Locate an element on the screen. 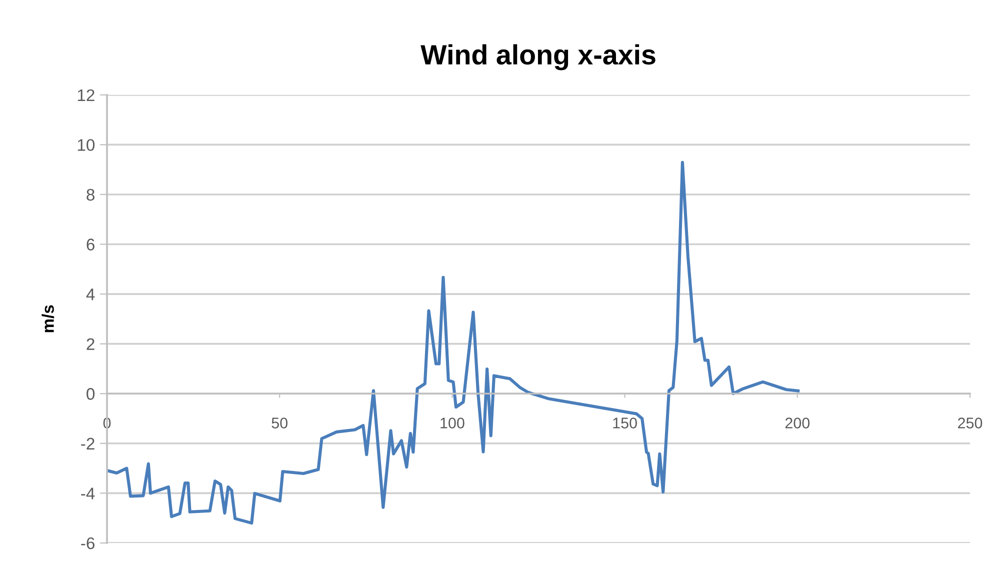 The image size is (1000, 565). y-tick-label: -6 is located at coordinates (87, 543).